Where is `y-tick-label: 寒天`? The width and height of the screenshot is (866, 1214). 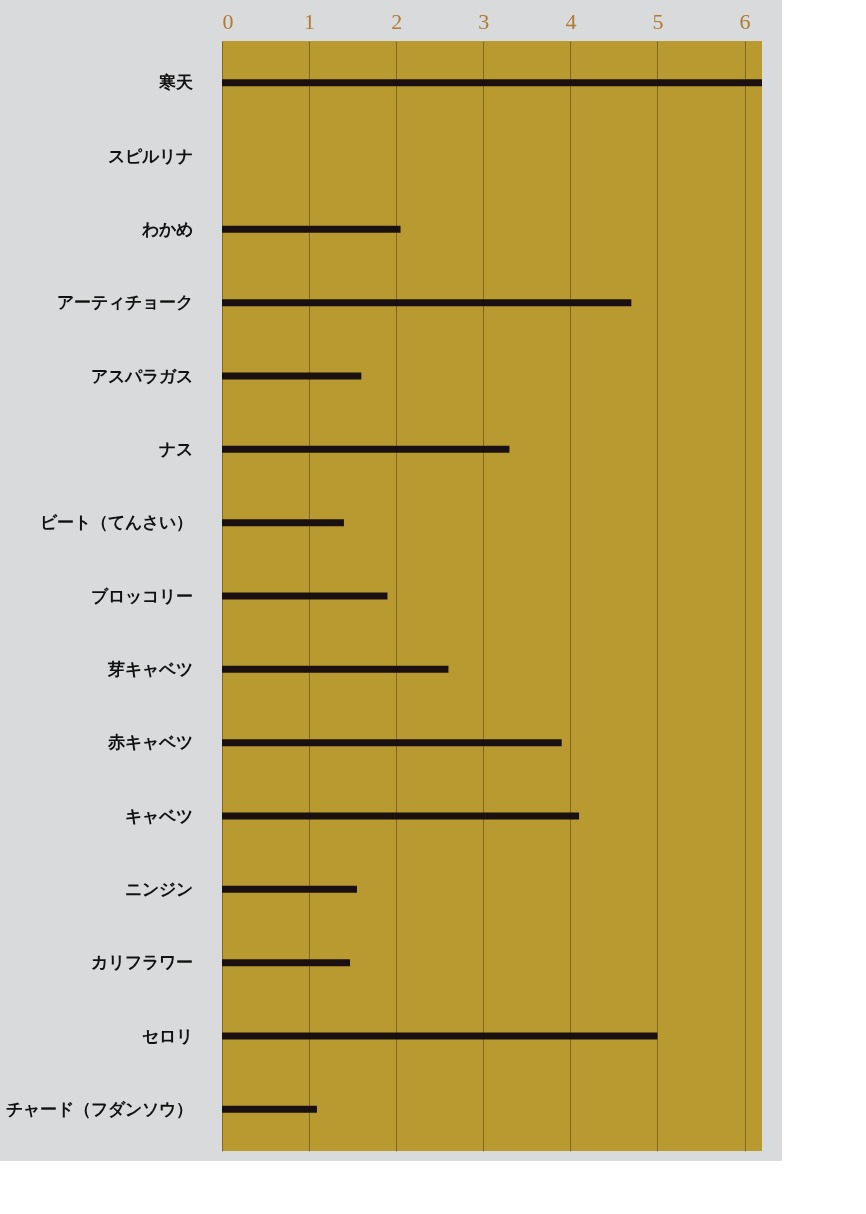 y-tick-label: 寒天 is located at coordinates (175, 82).